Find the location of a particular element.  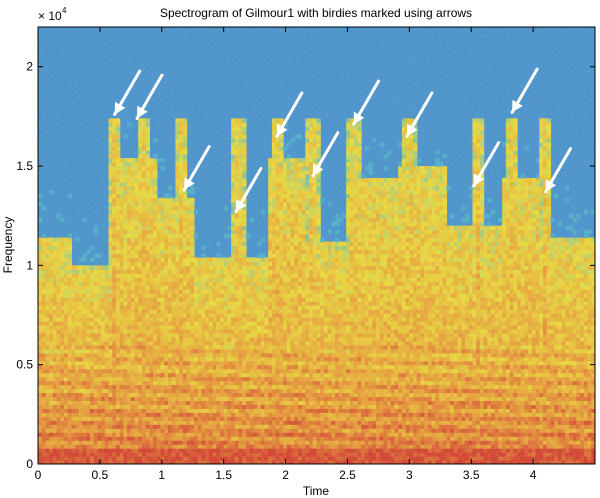

y-exponent-base: × 10 is located at coordinates (50, 16).